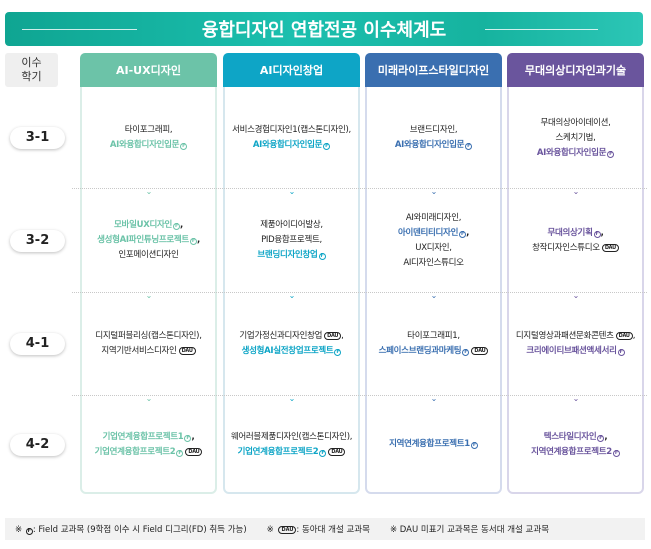  I want to click on column-header: AI-UX디자인, so click(148, 70).